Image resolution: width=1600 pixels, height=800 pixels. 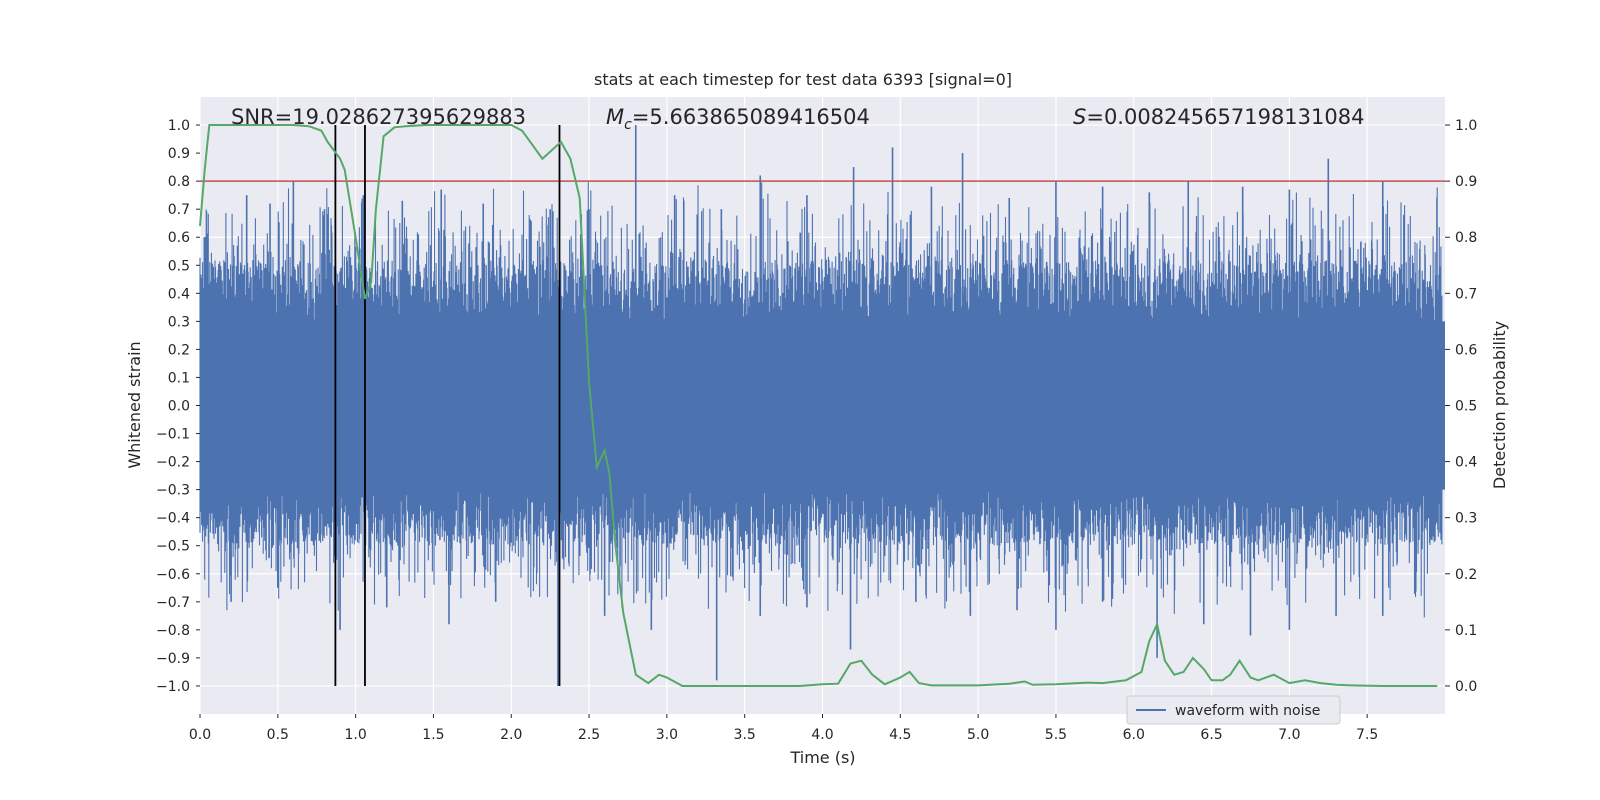 I want to click on x-tick-label: 5.0, so click(x=978, y=735).